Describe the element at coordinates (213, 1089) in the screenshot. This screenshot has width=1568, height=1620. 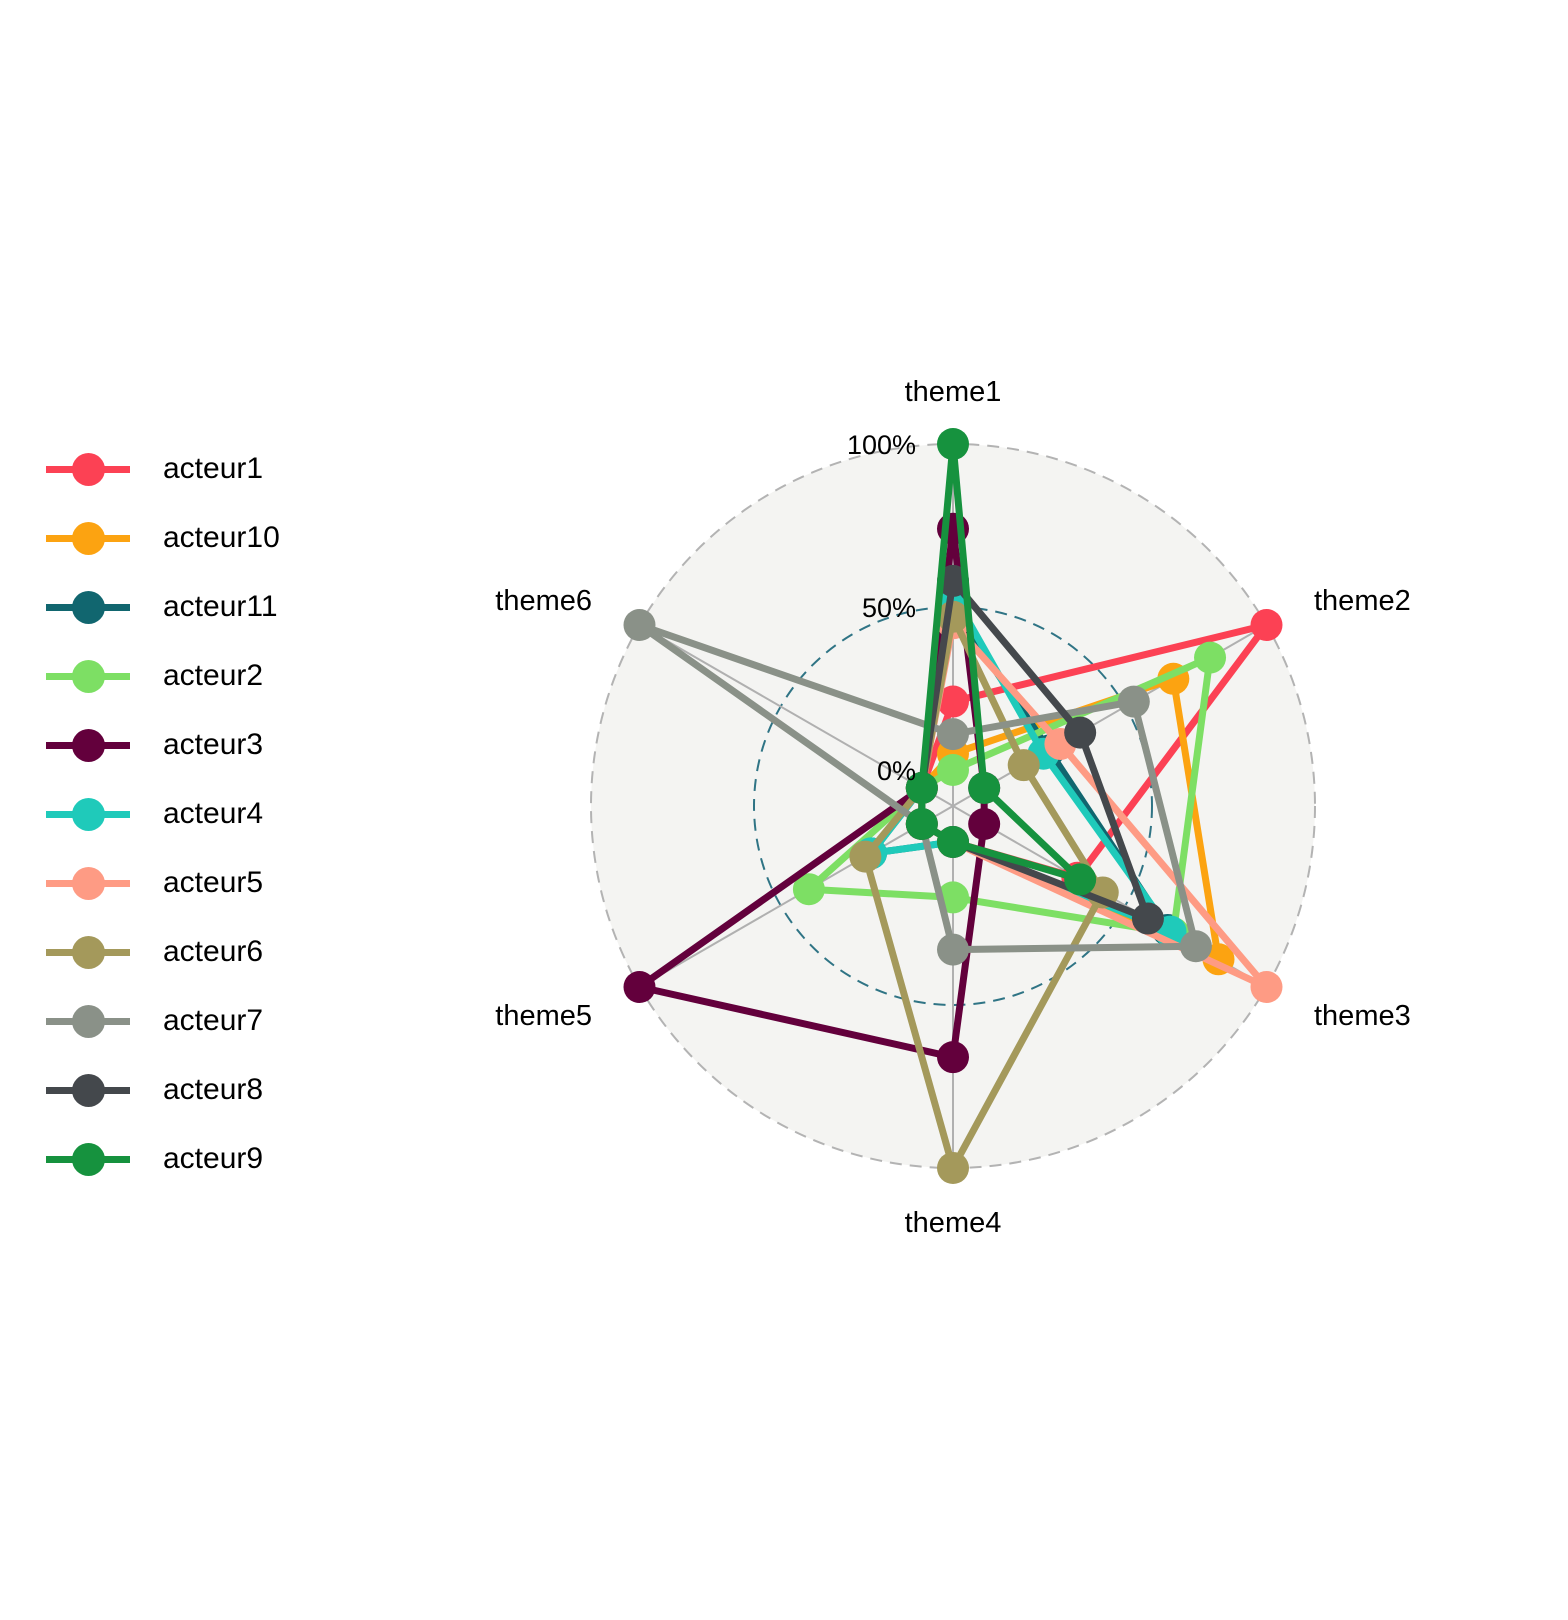
I see `legend-label: acteur8` at that location.